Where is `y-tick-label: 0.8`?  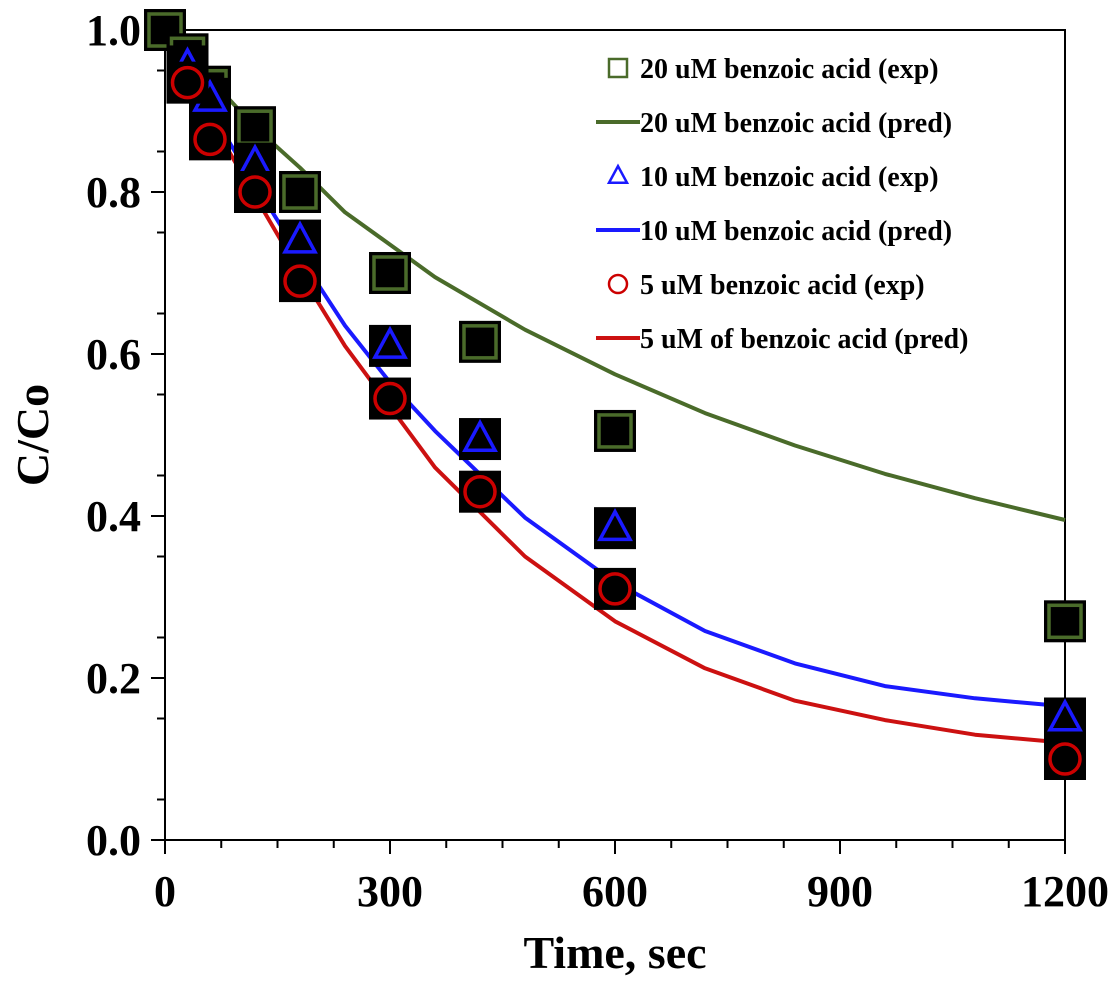 y-tick-label: 0.8 is located at coordinates (113, 192).